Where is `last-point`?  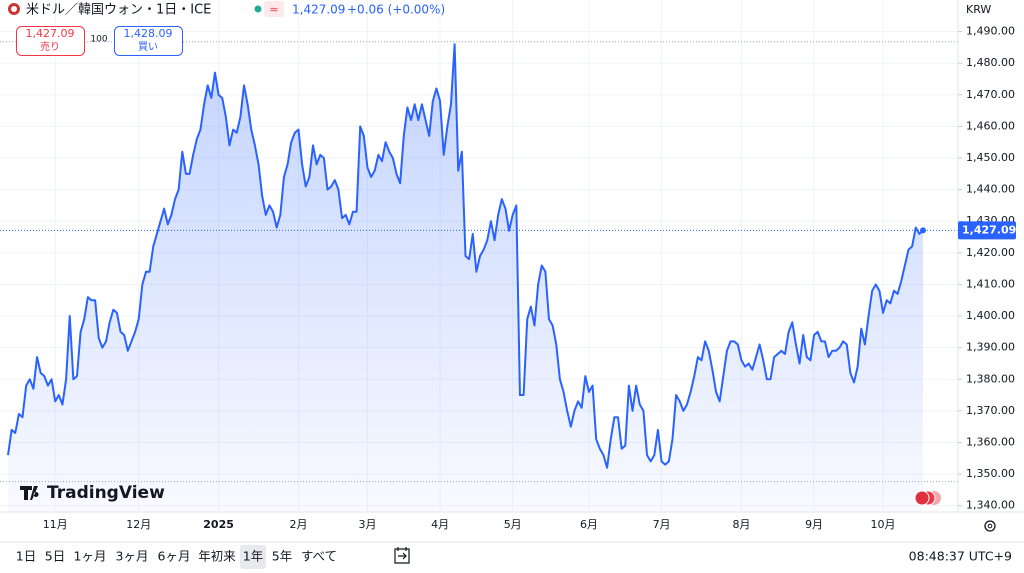
last-point is located at coordinates (923, 230).